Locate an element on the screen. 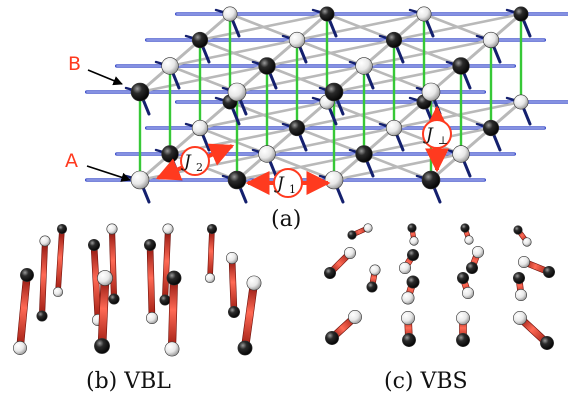  vbs-tilted-dimers is located at coordinates (439, 286).